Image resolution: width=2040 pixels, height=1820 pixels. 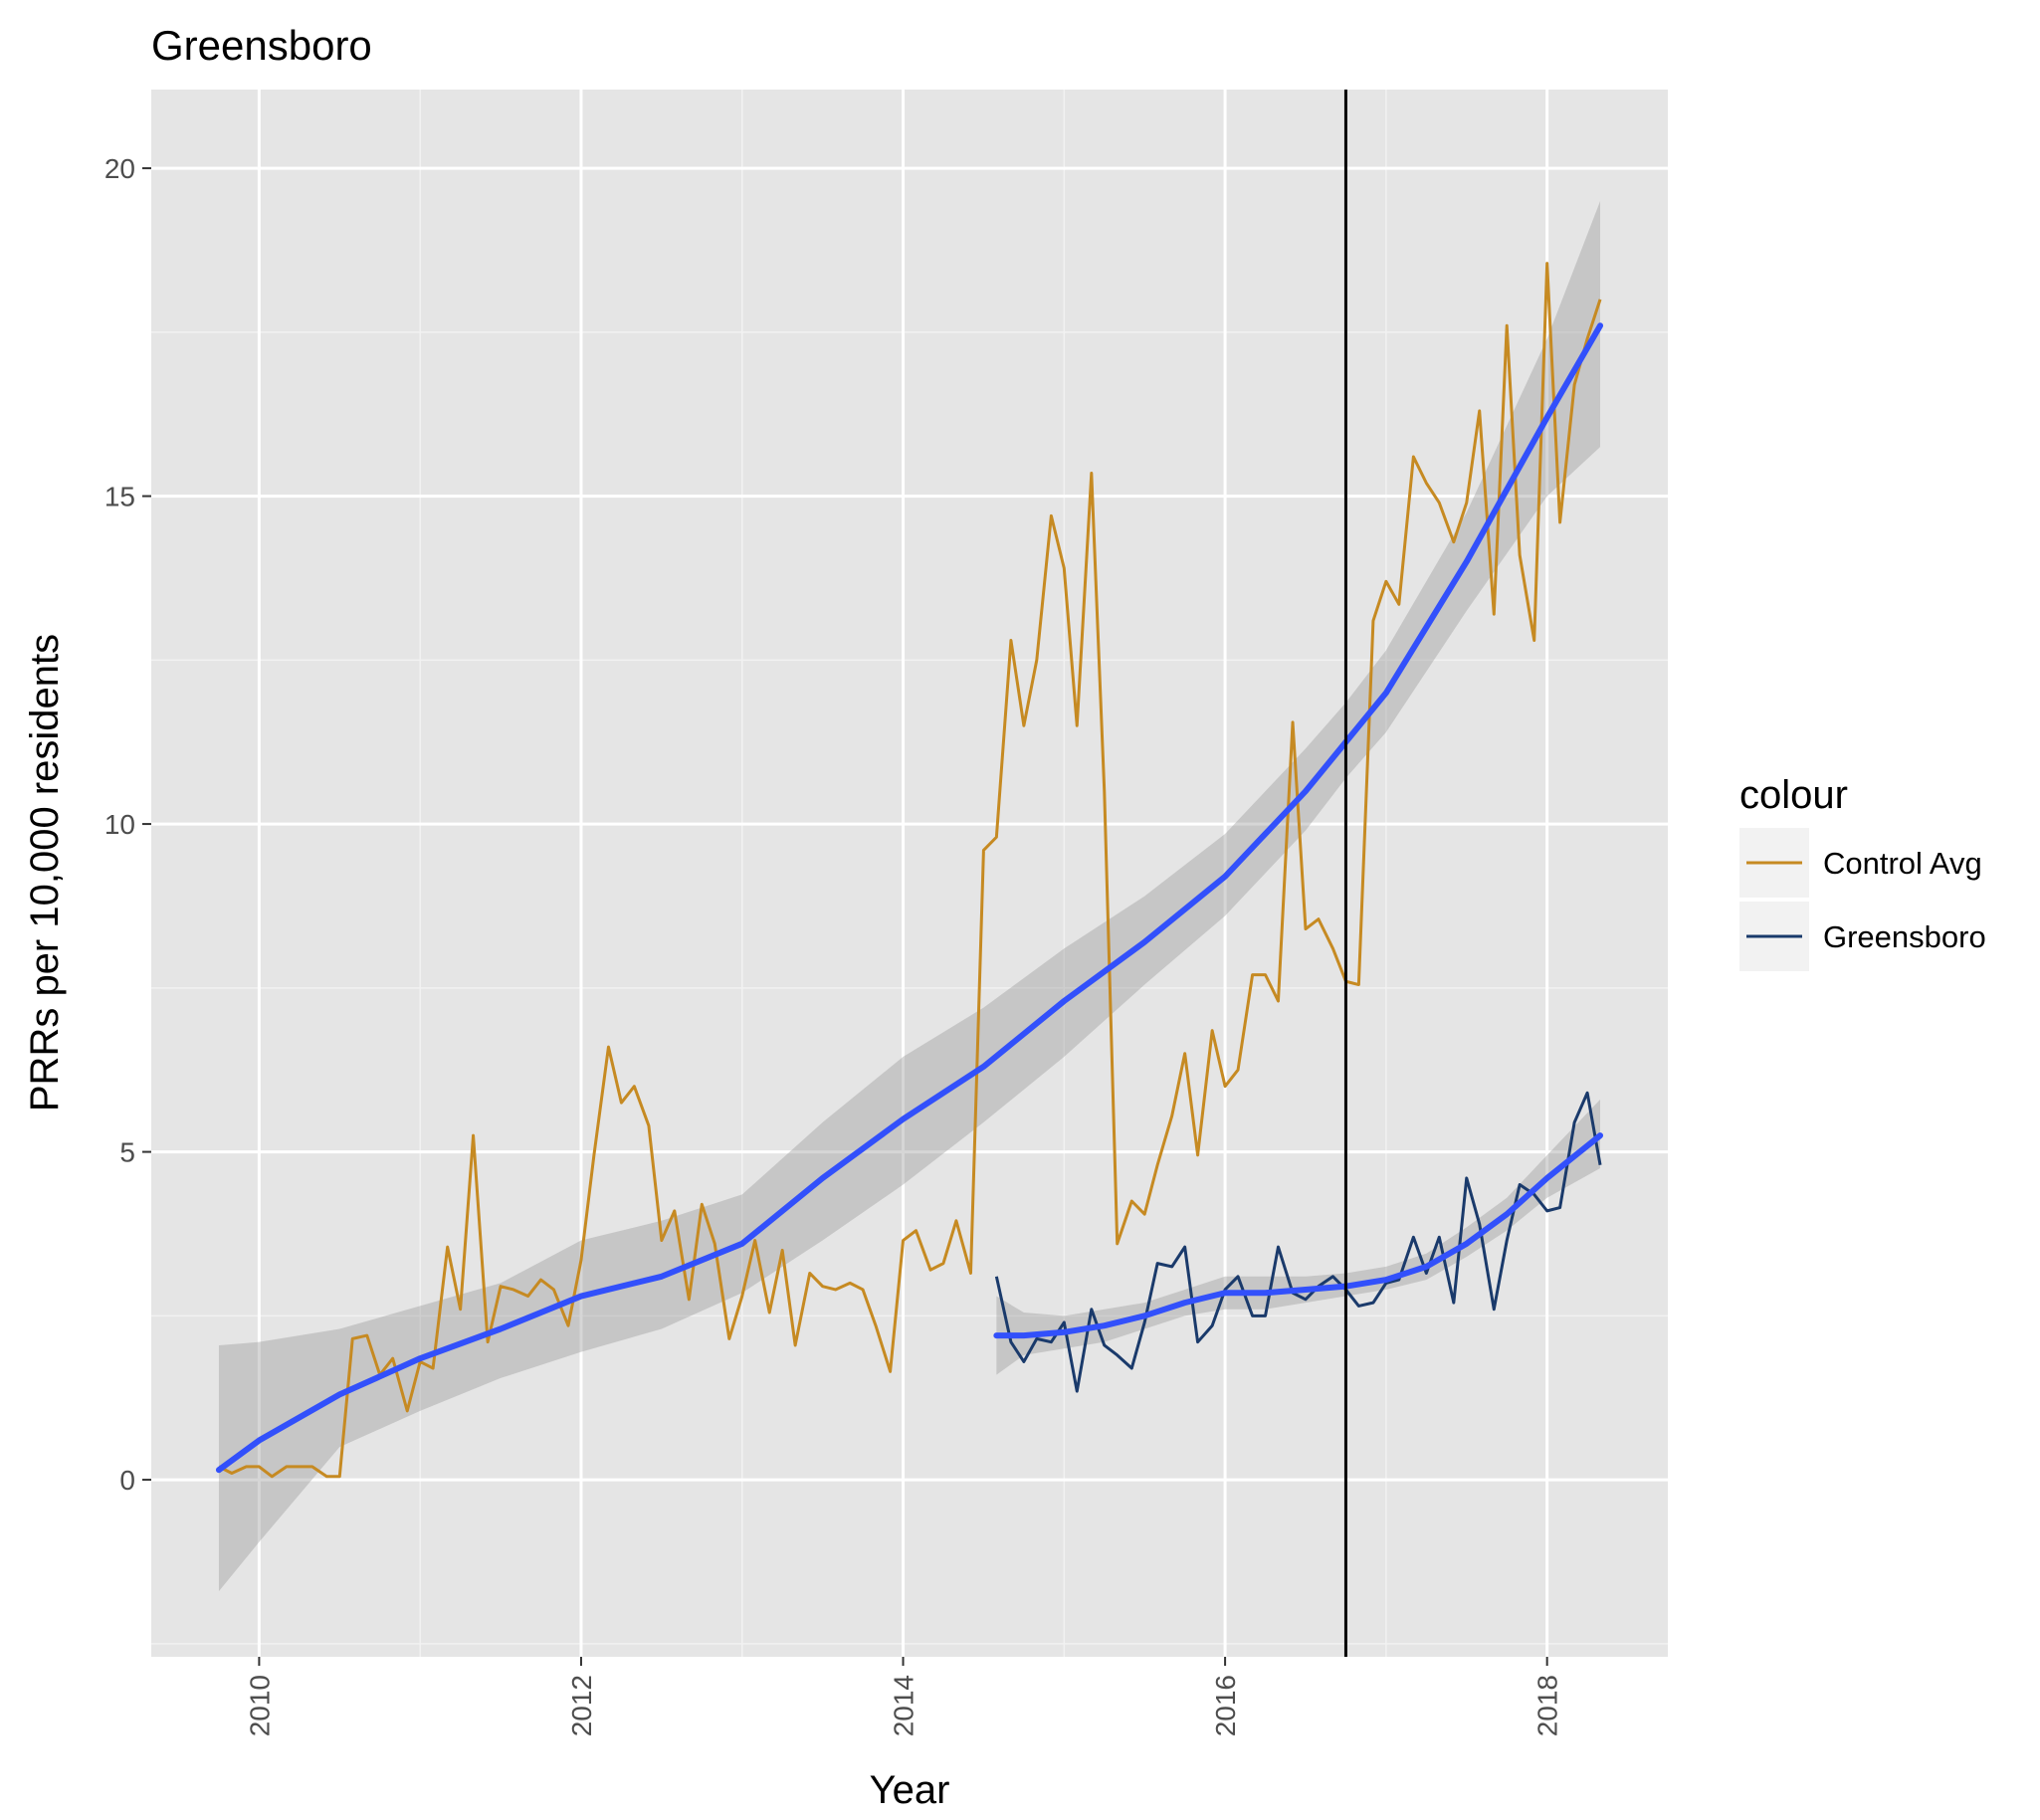 I want to click on smooth-line, so click(x=1298, y=1235).